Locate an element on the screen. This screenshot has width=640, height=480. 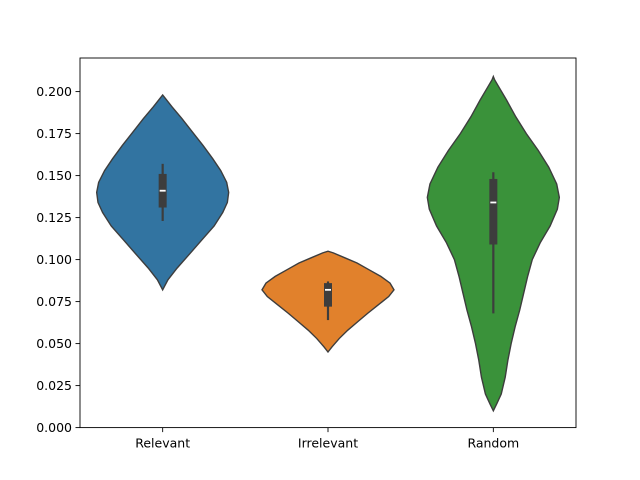
y-tick-label: 0.075 is located at coordinates (54, 301).